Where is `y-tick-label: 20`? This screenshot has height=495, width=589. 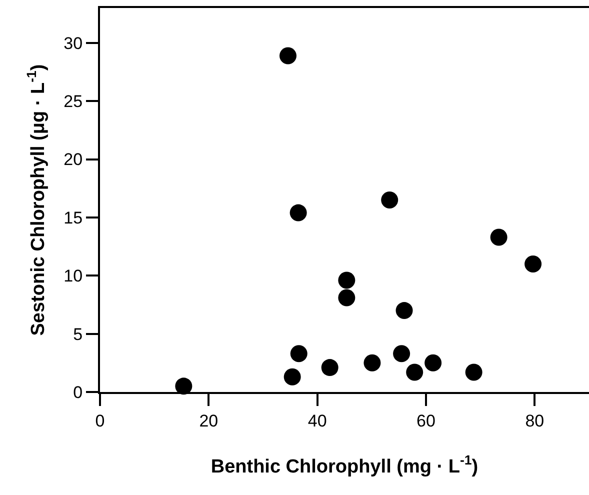 y-tick-label: 20 is located at coordinates (73, 160).